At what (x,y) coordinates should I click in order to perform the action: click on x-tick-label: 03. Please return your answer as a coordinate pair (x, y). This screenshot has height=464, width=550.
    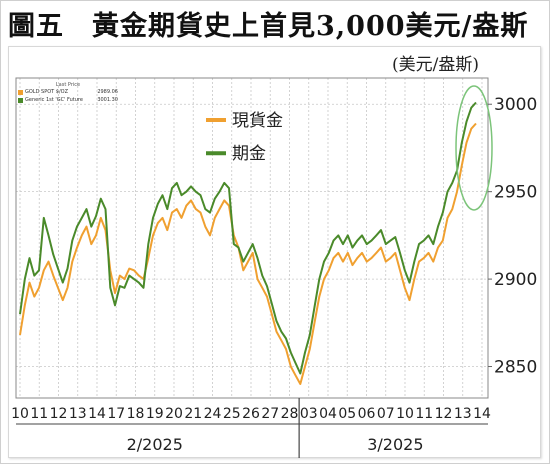
    Looking at the image, I should click on (309, 414).